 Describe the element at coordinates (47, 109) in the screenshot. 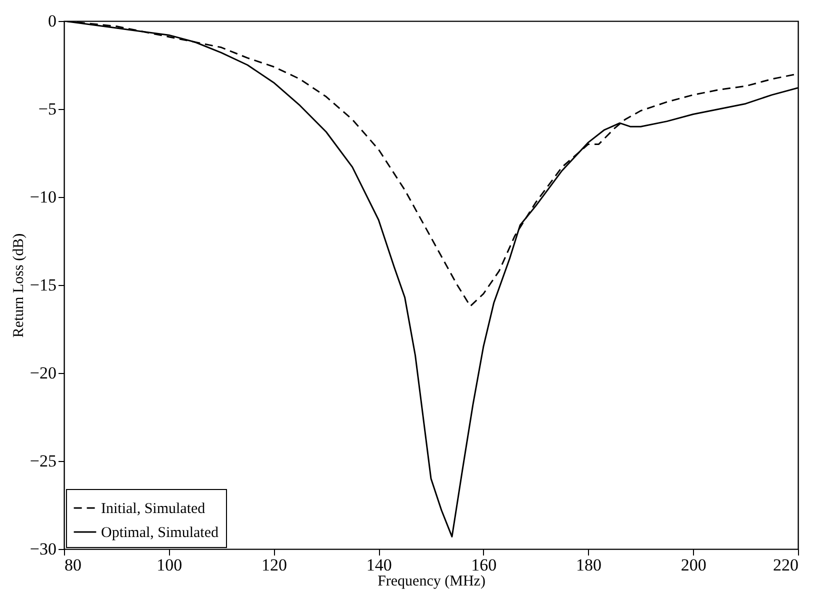

I see `y-tick-label: −5` at that location.